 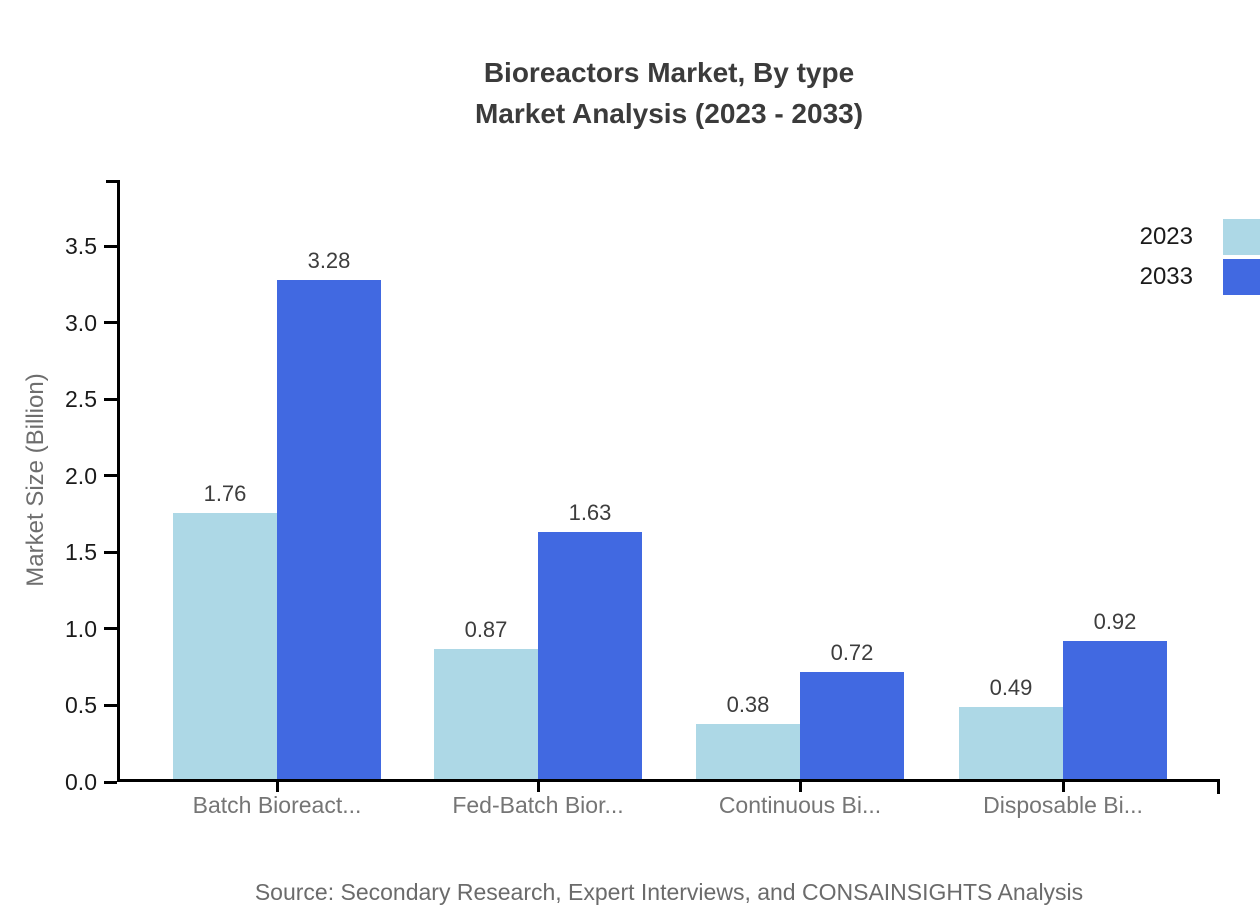 What do you see at coordinates (748, 704) in the screenshot?
I see `bar-value-label: 0.38` at bounding box center [748, 704].